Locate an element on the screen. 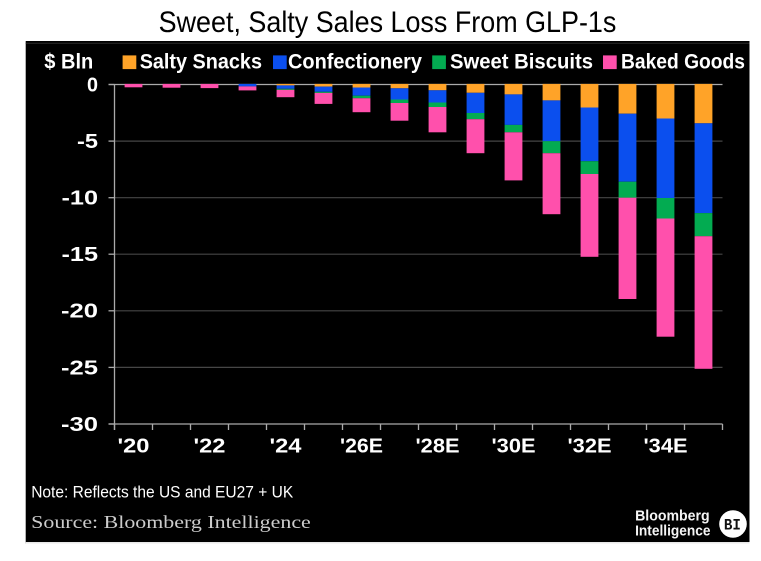 The image size is (761, 561). svg-text: -10 is located at coordinates (80, 199).